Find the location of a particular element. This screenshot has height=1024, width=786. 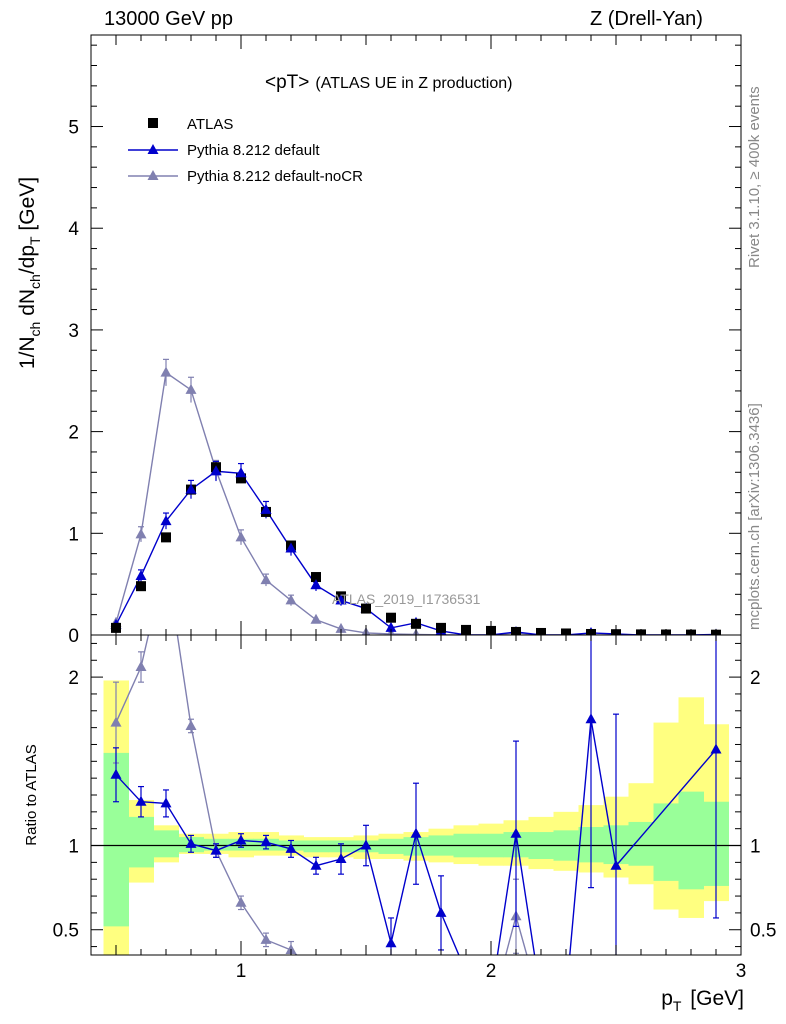

y-axis-label-part: dN is located at coordinates (27, 305).